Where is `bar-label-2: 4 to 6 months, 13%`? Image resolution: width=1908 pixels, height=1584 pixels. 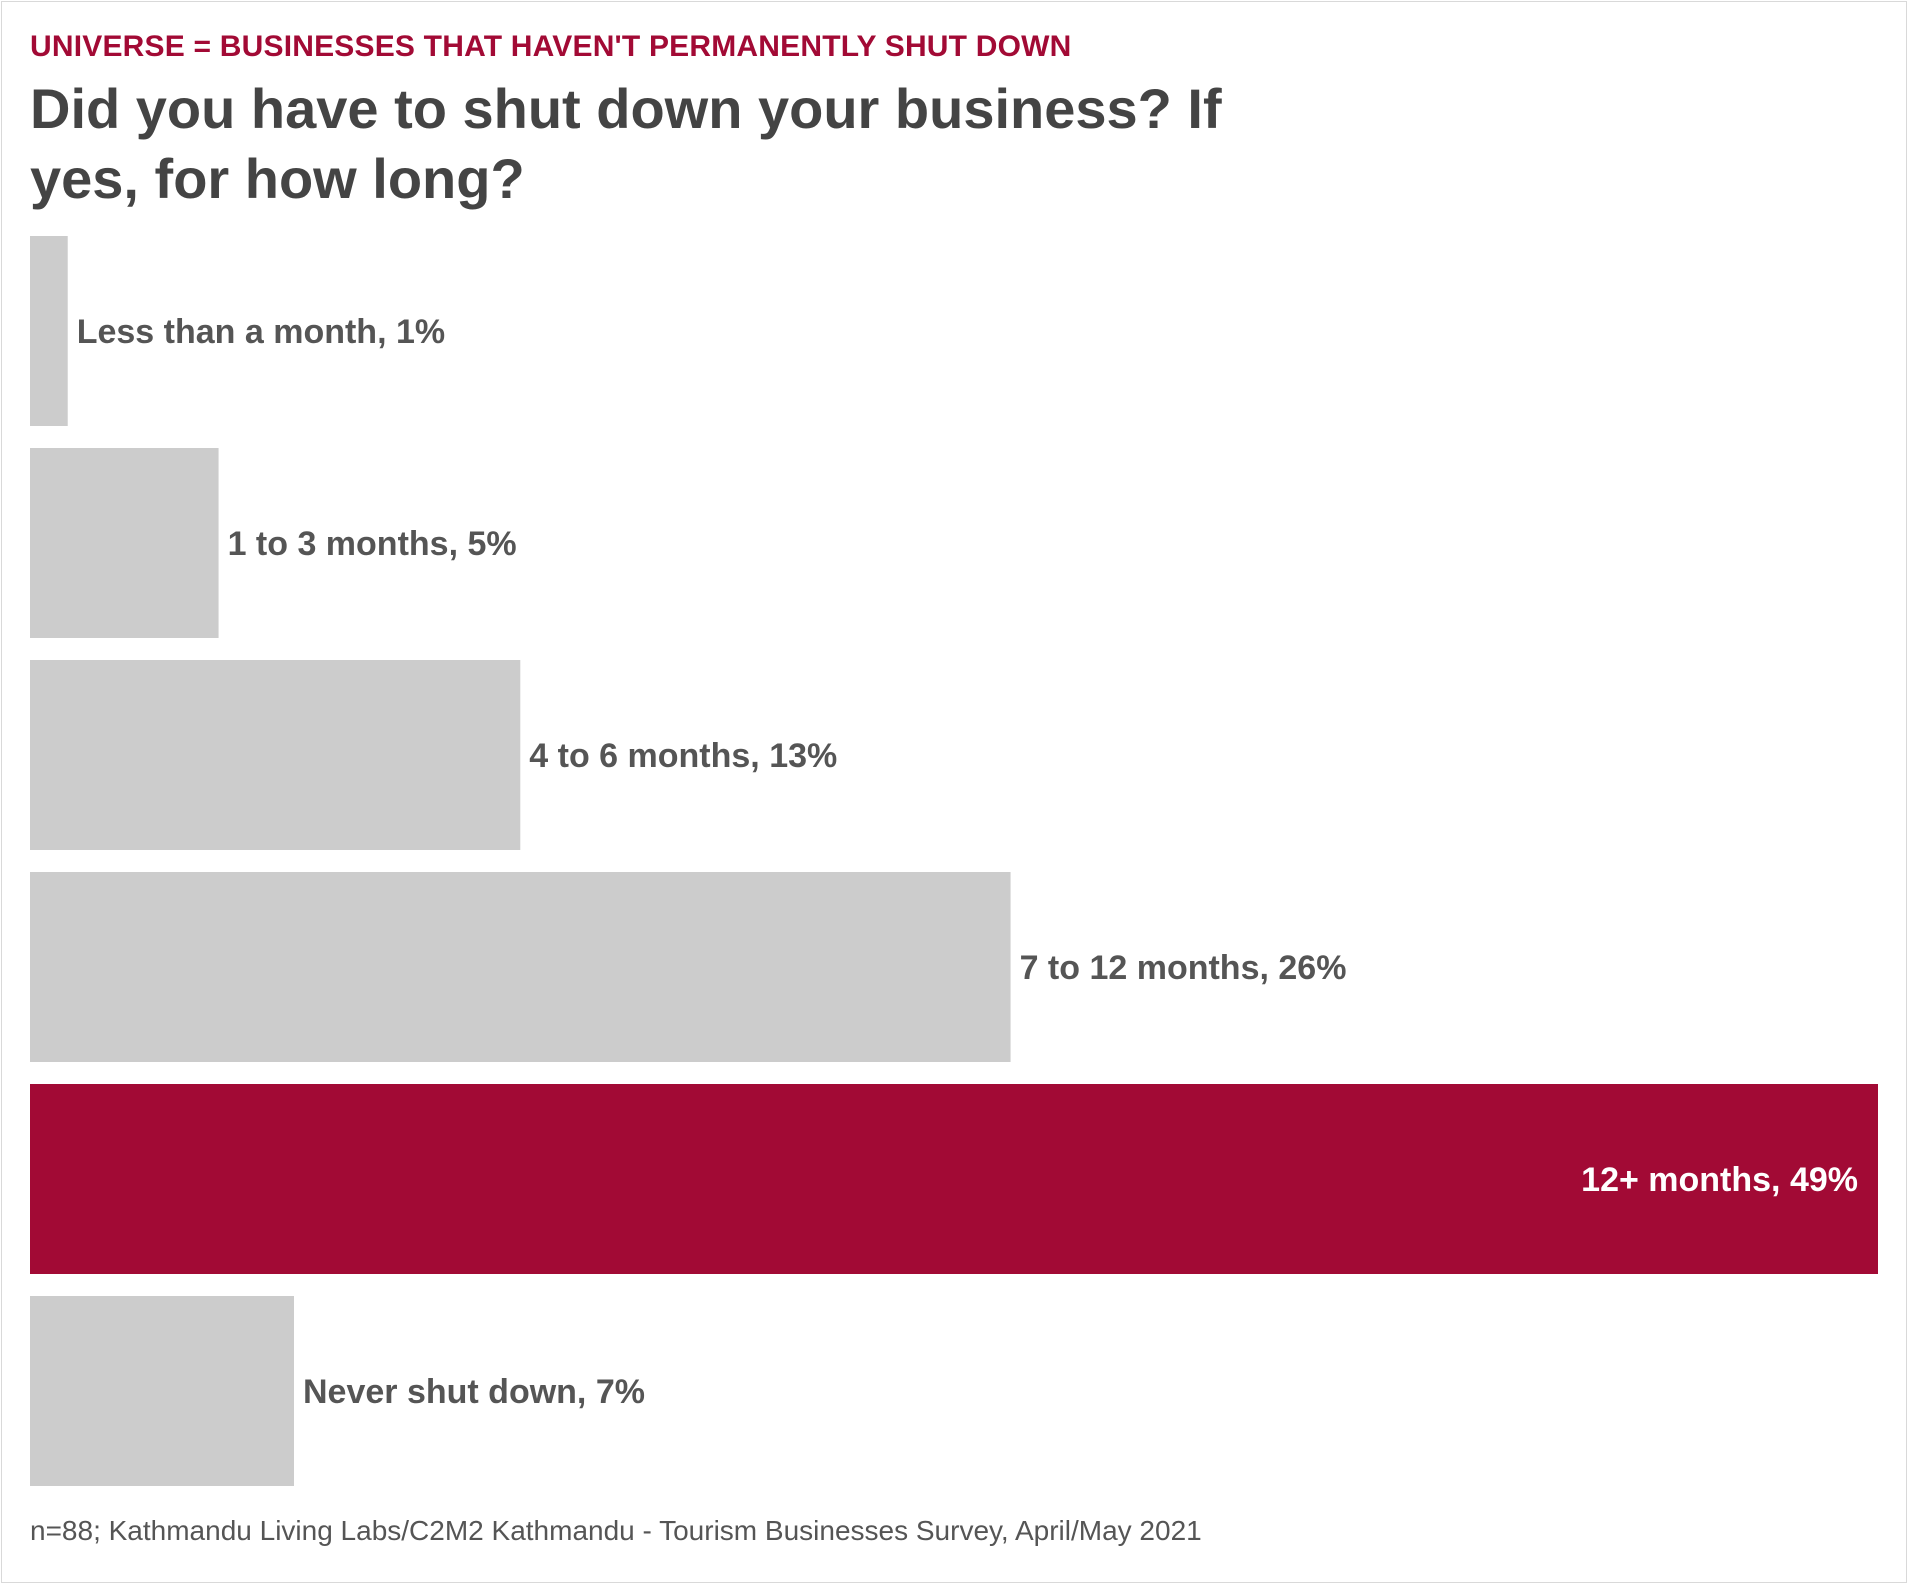 bar-label-2: 4 to 6 months, 13% is located at coordinates (683, 756).